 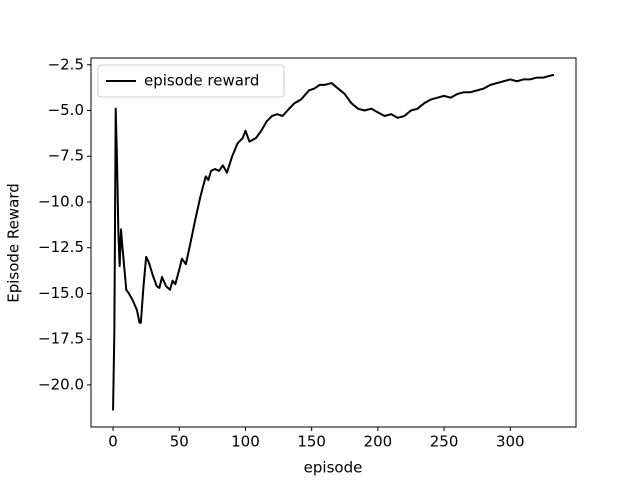 I want to click on legend-box, so click(x=191, y=81).